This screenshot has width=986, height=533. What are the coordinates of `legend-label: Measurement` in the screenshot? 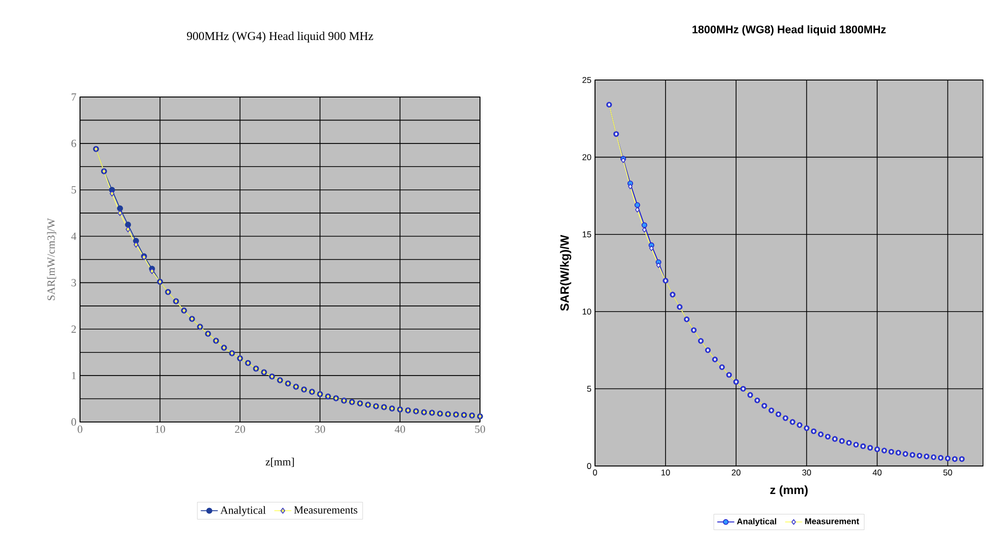 It's located at (832, 521).